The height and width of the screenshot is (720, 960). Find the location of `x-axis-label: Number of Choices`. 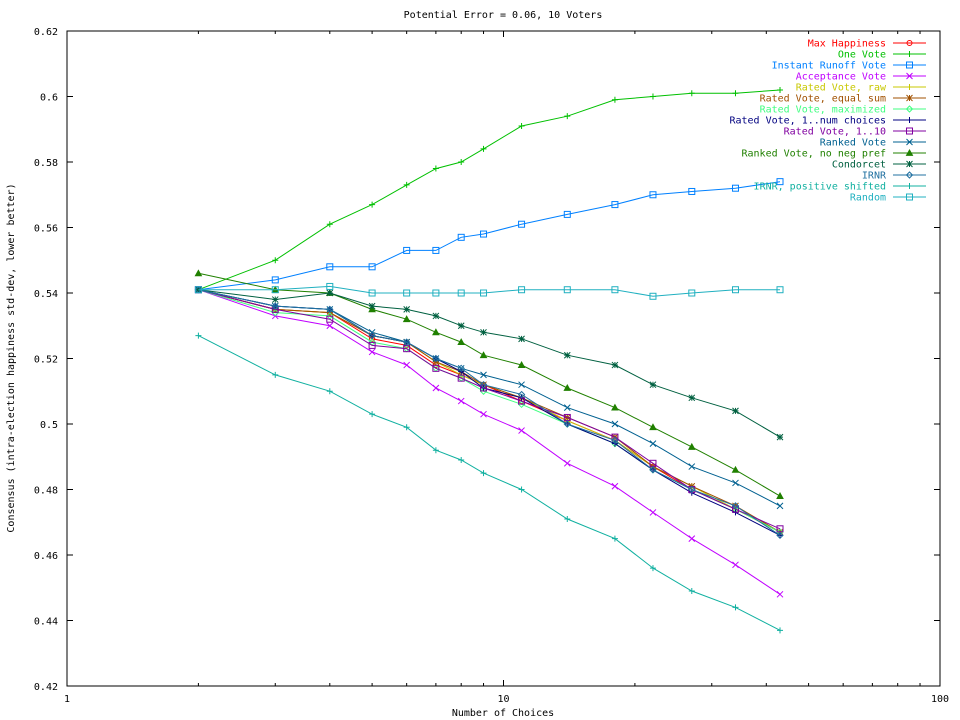

x-axis-label: Number of Choices is located at coordinates (503, 713).